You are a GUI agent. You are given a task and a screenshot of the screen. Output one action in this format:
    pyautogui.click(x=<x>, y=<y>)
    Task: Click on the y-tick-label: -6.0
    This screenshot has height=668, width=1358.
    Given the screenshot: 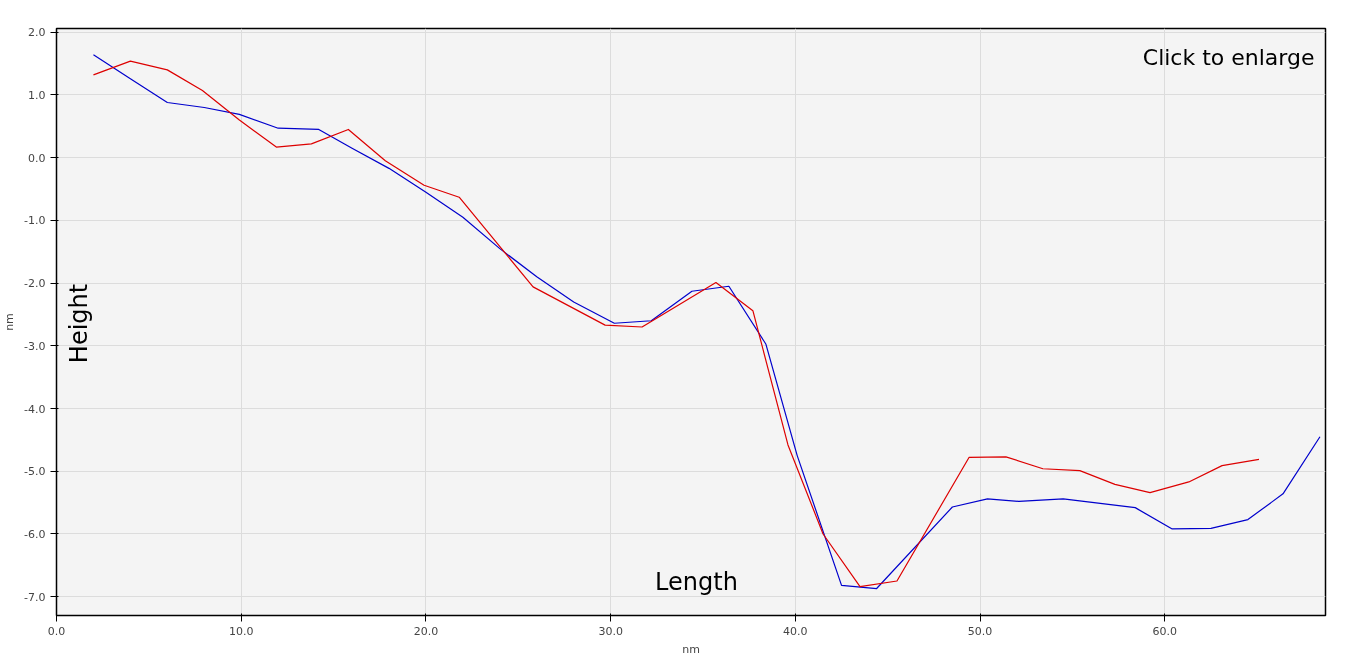 What is the action you would take?
    pyautogui.click(x=35, y=534)
    